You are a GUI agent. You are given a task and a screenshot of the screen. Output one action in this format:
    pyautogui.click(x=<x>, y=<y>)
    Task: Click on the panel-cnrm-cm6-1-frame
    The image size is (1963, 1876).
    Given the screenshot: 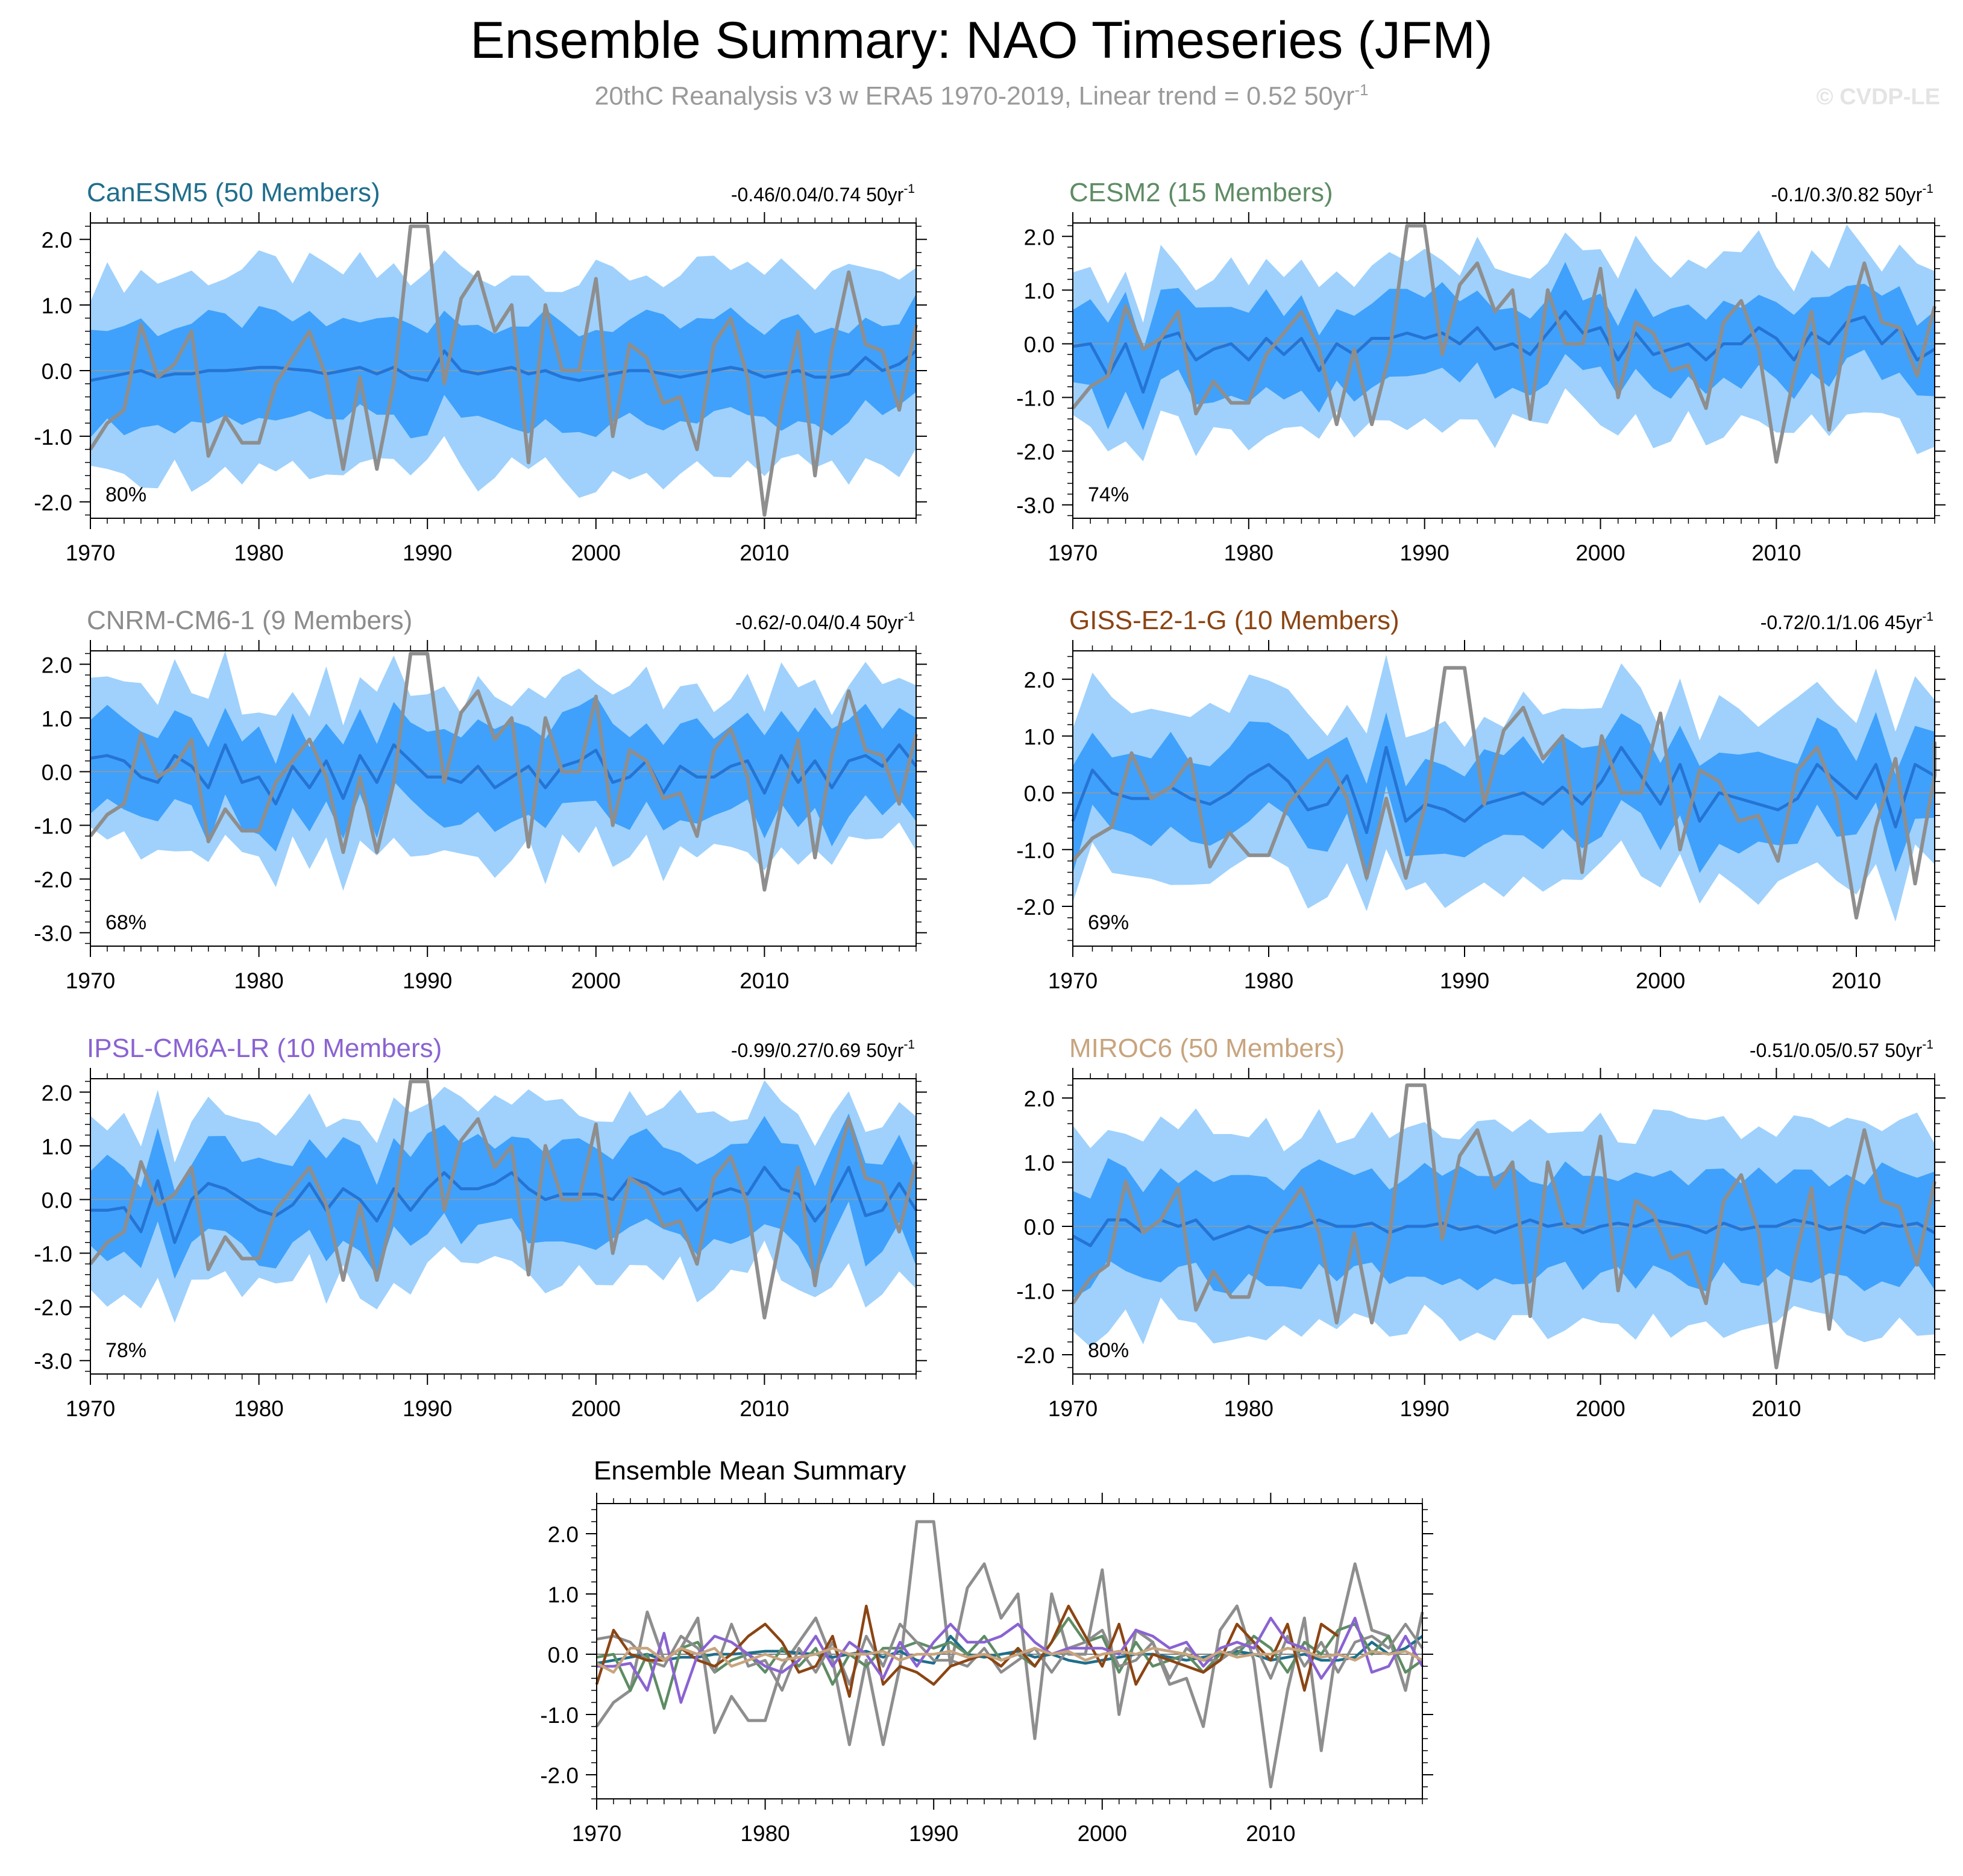 What is the action you would take?
    pyautogui.click(x=503, y=798)
    